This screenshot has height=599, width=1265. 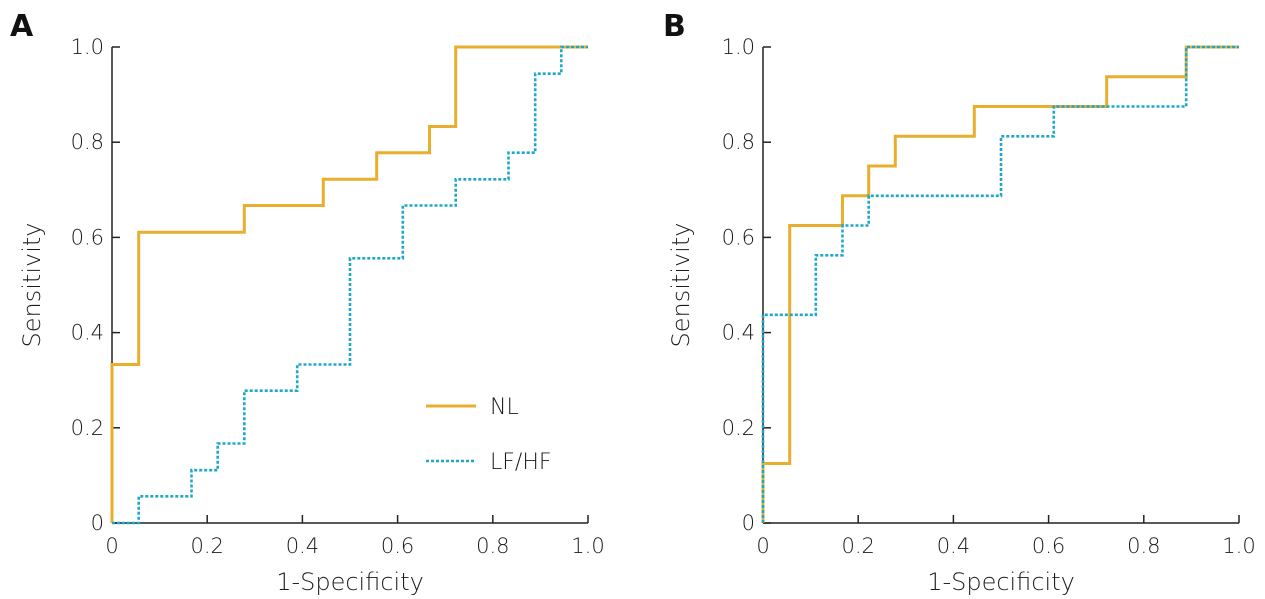 What do you see at coordinates (87, 142) in the screenshot?
I see `panel-a-y-tick-label: 0.8` at bounding box center [87, 142].